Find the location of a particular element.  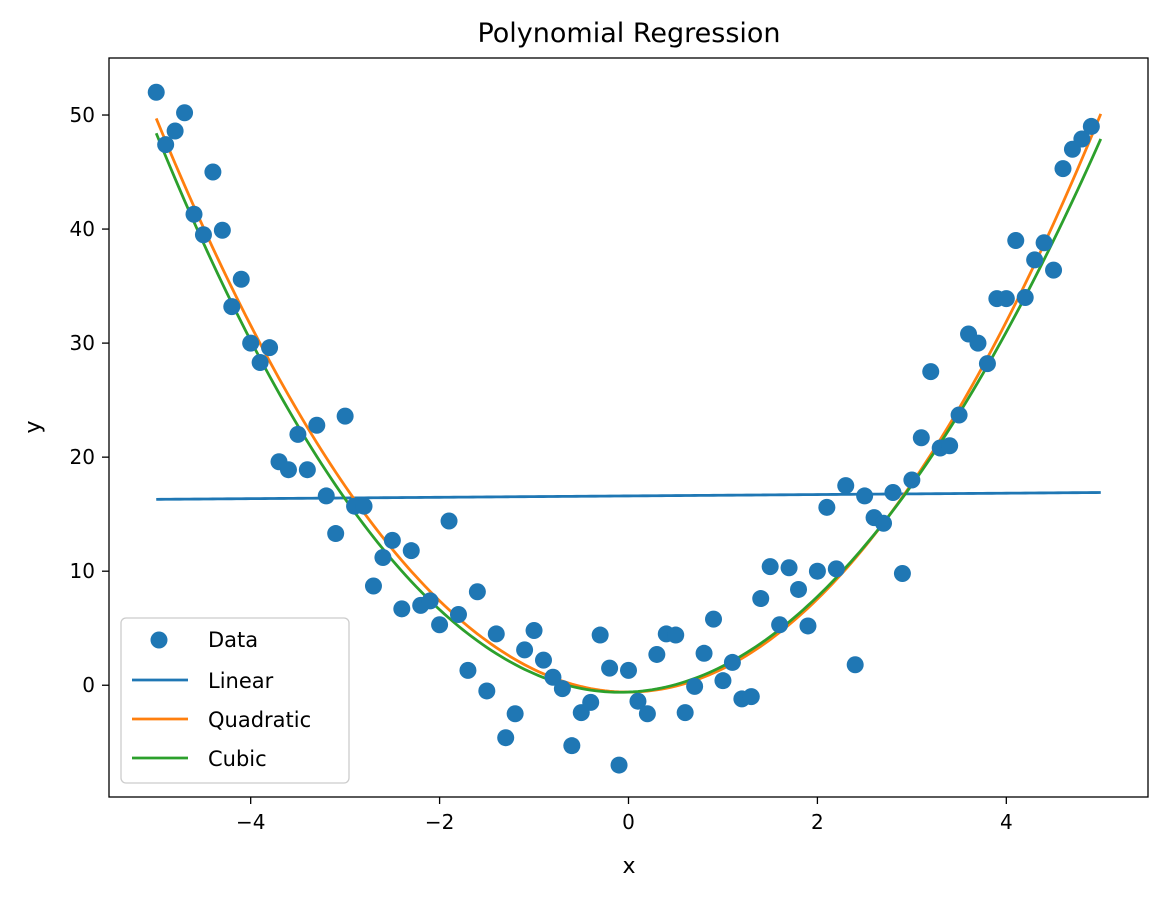

line-linear is located at coordinates (628, 496).